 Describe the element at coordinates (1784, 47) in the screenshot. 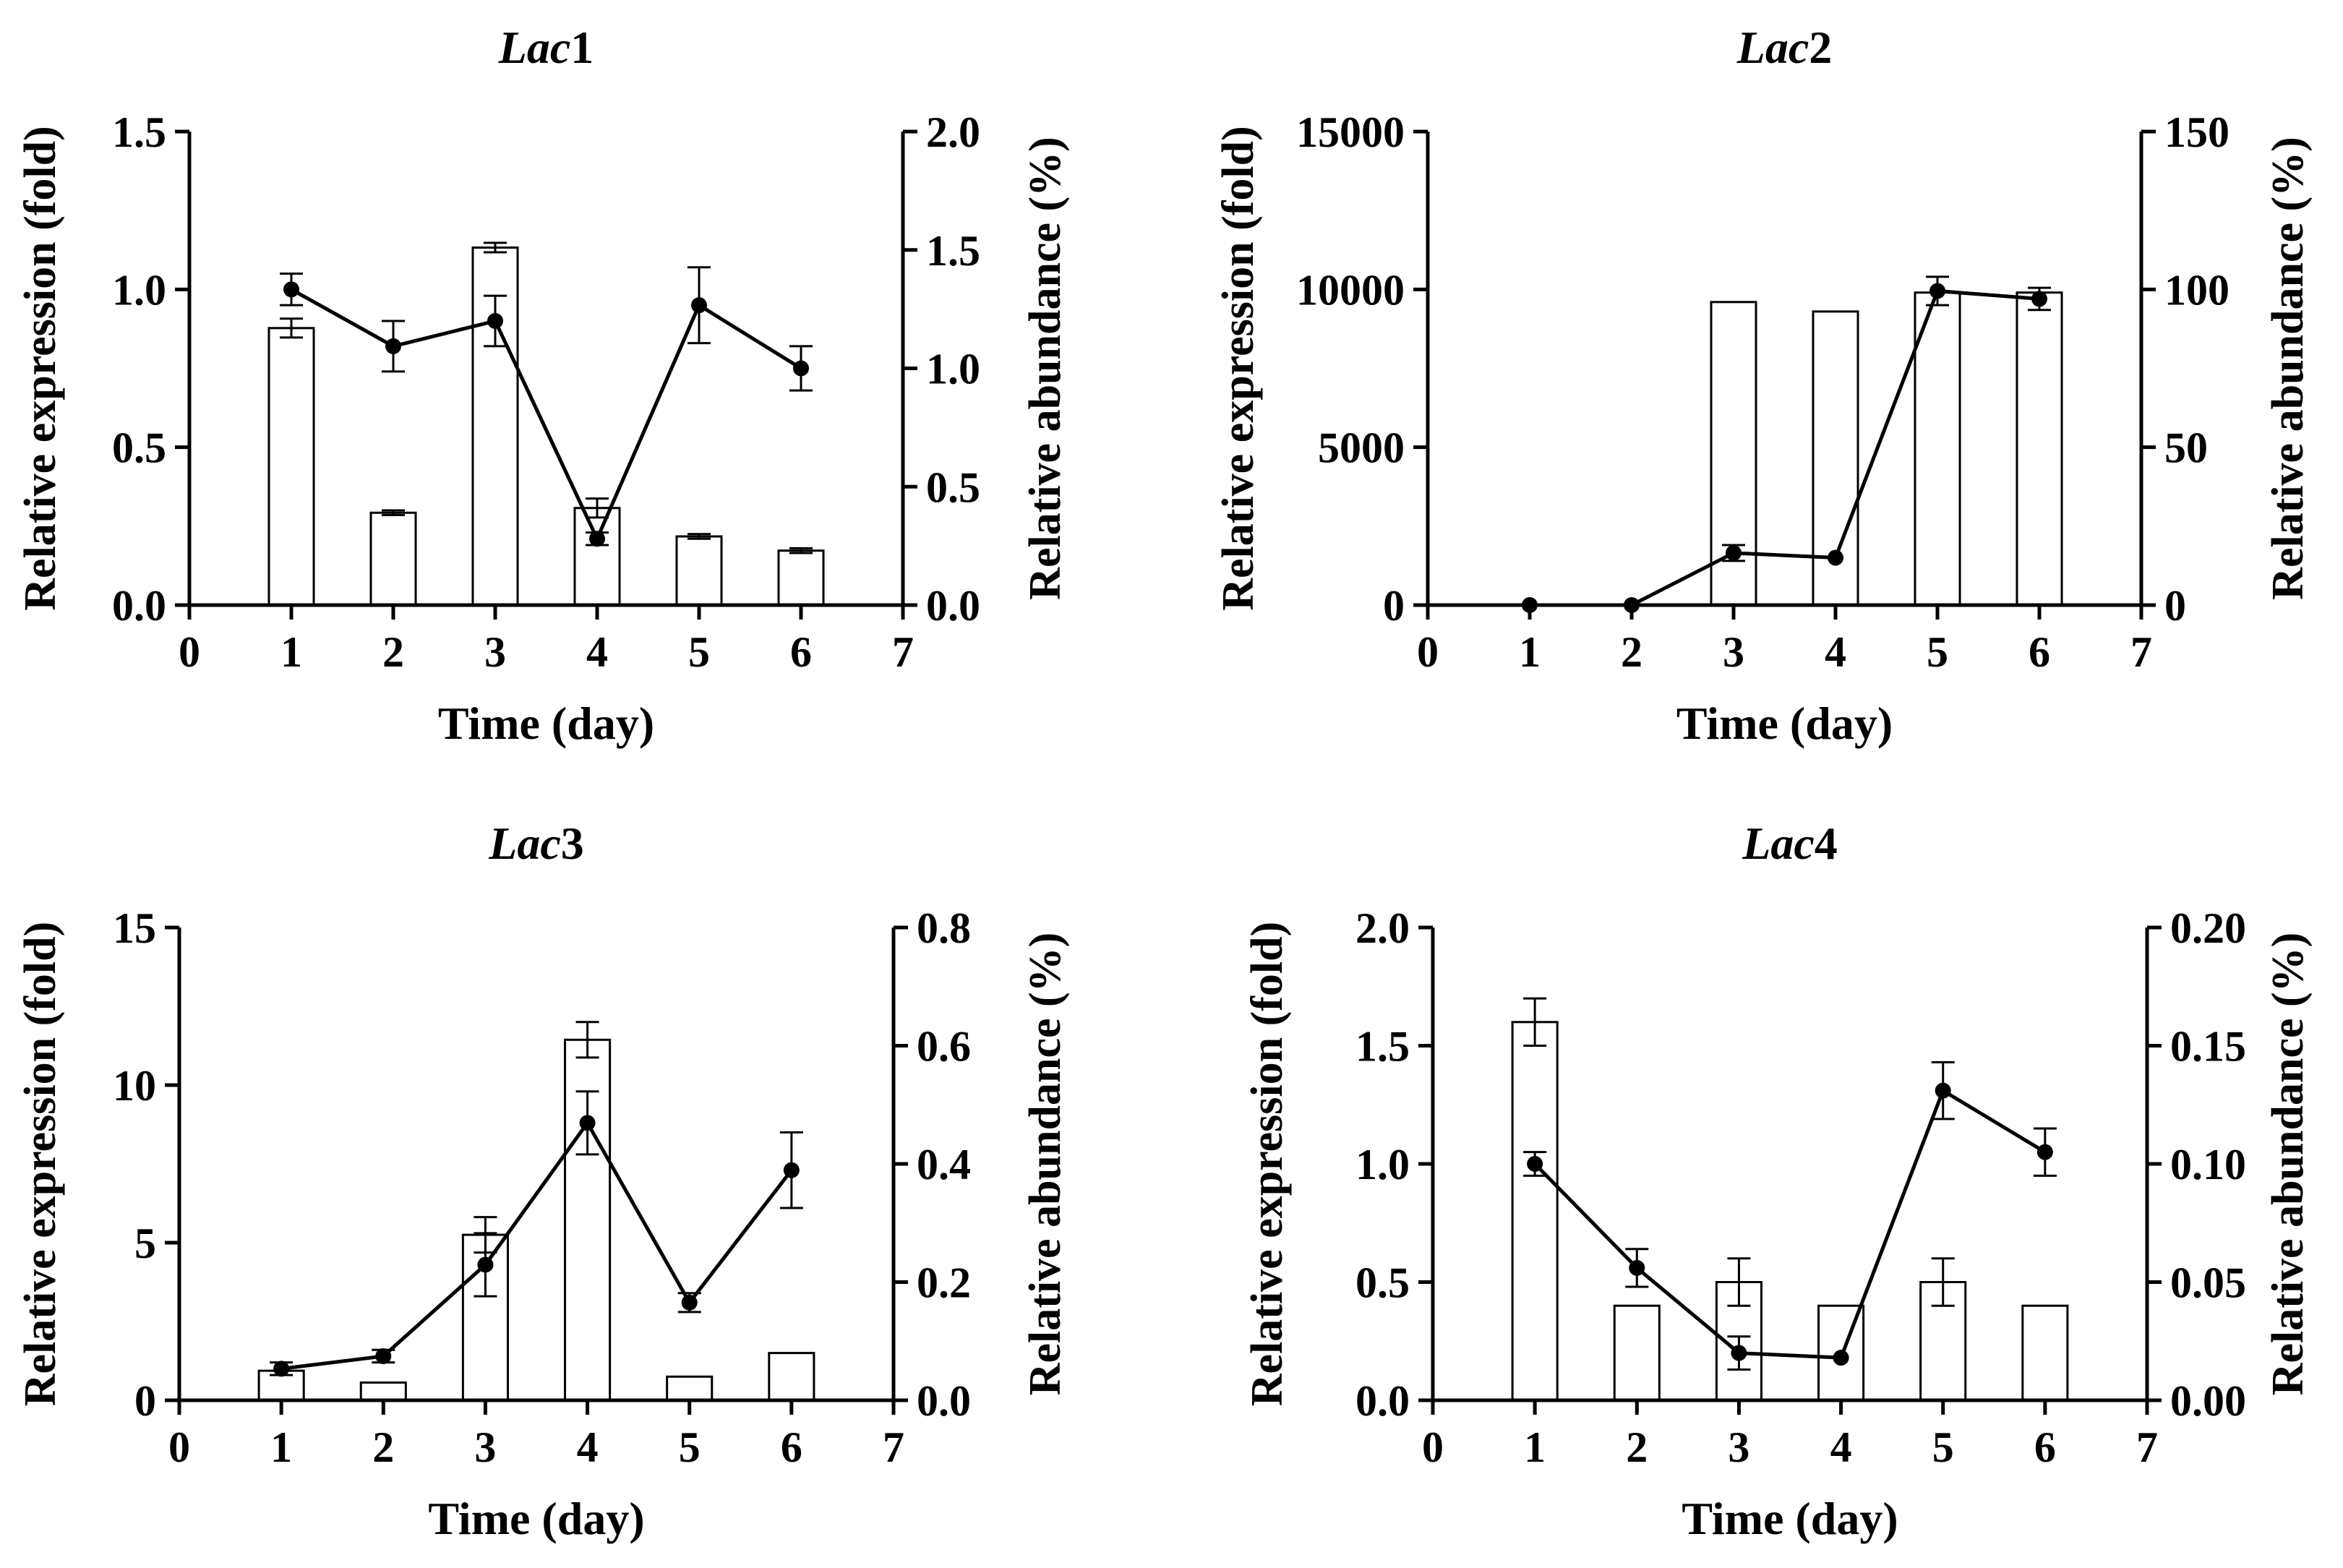

I see `chart-title: Lac2` at that location.